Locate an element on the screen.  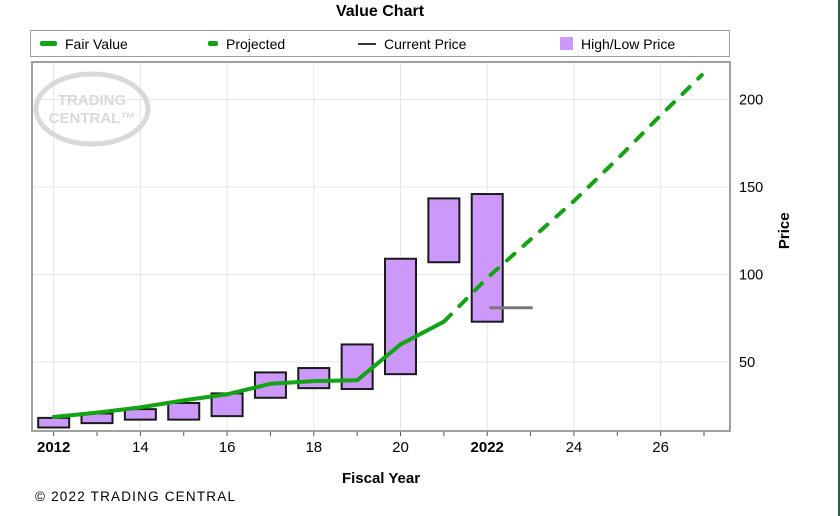
projected-line-icon is located at coordinates (213, 43).